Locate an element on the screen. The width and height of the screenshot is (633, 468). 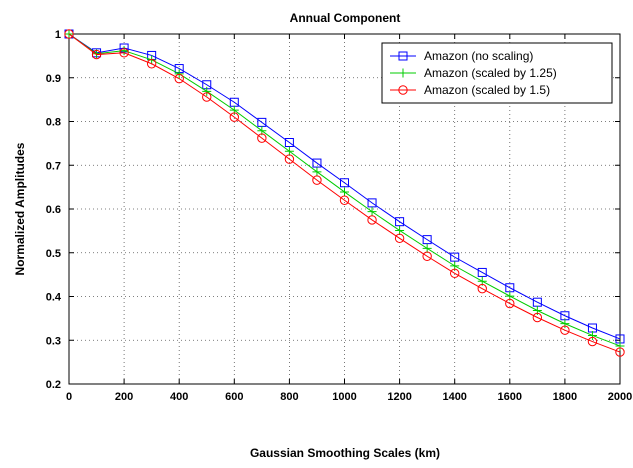
legend-item: Amazon (scaled by 1.25) is located at coordinates (473, 73).